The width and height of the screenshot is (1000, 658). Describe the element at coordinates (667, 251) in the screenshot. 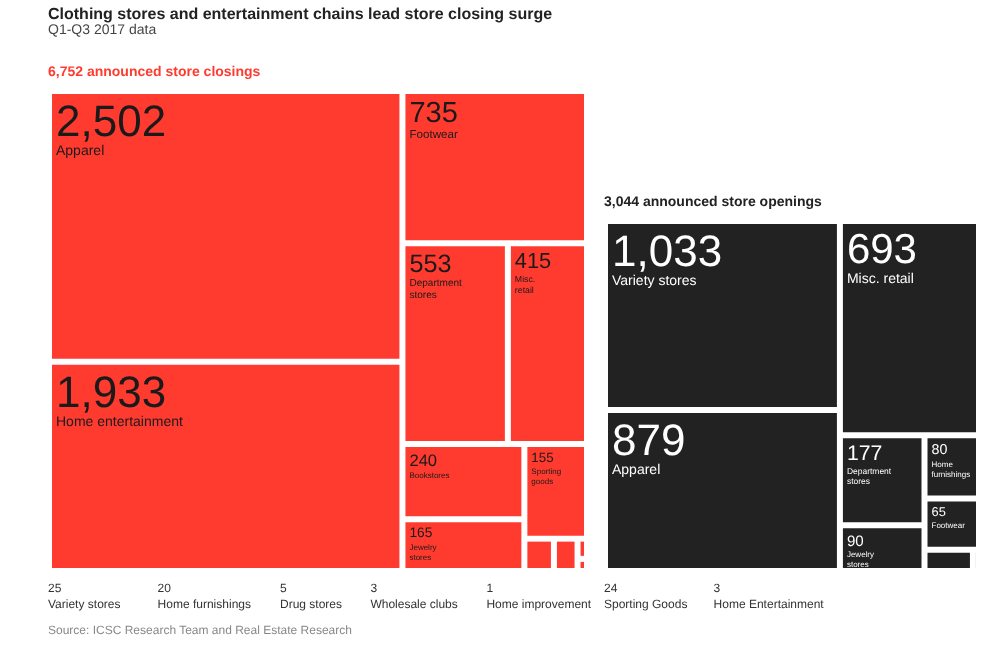

I see `data-label: 1,033` at that location.